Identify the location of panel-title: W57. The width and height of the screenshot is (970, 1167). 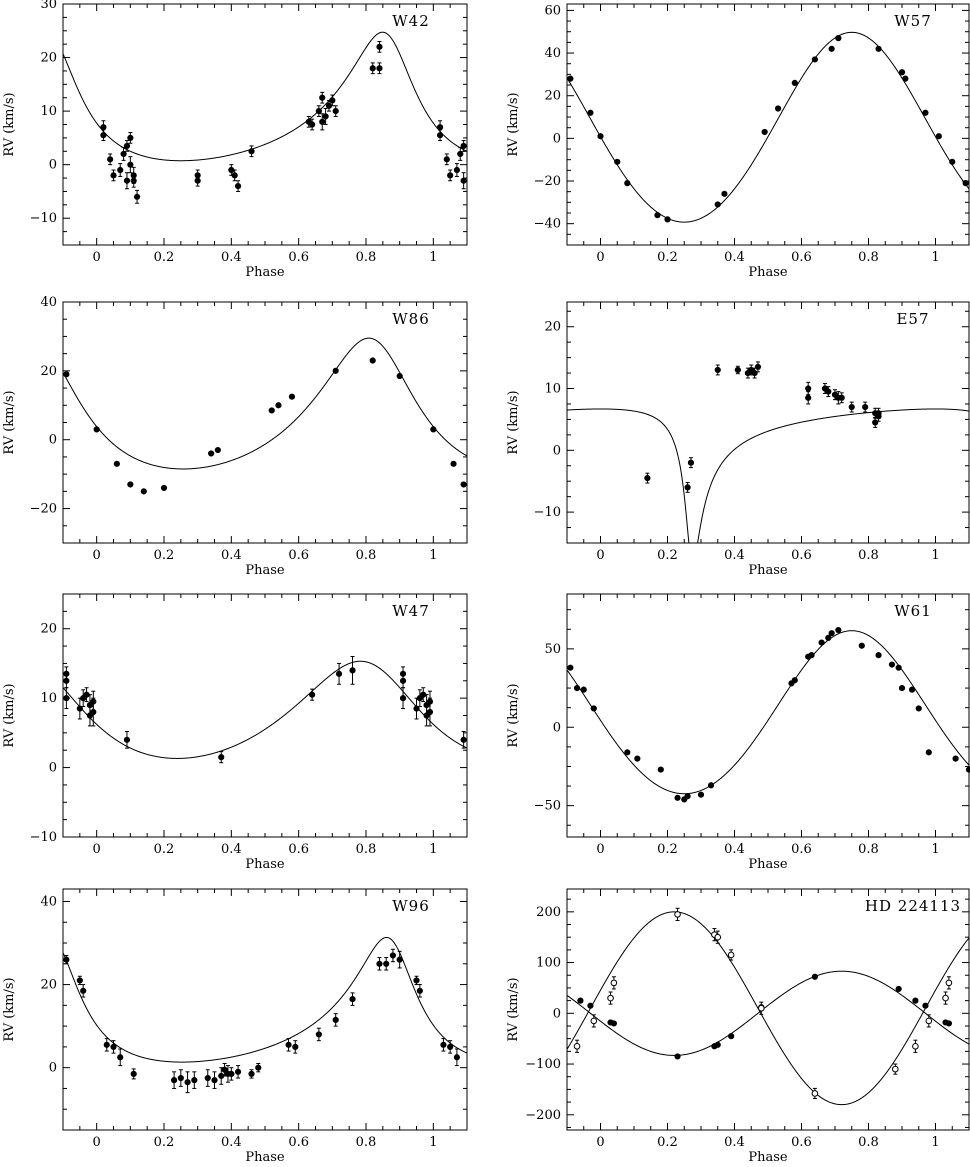
(913, 21).